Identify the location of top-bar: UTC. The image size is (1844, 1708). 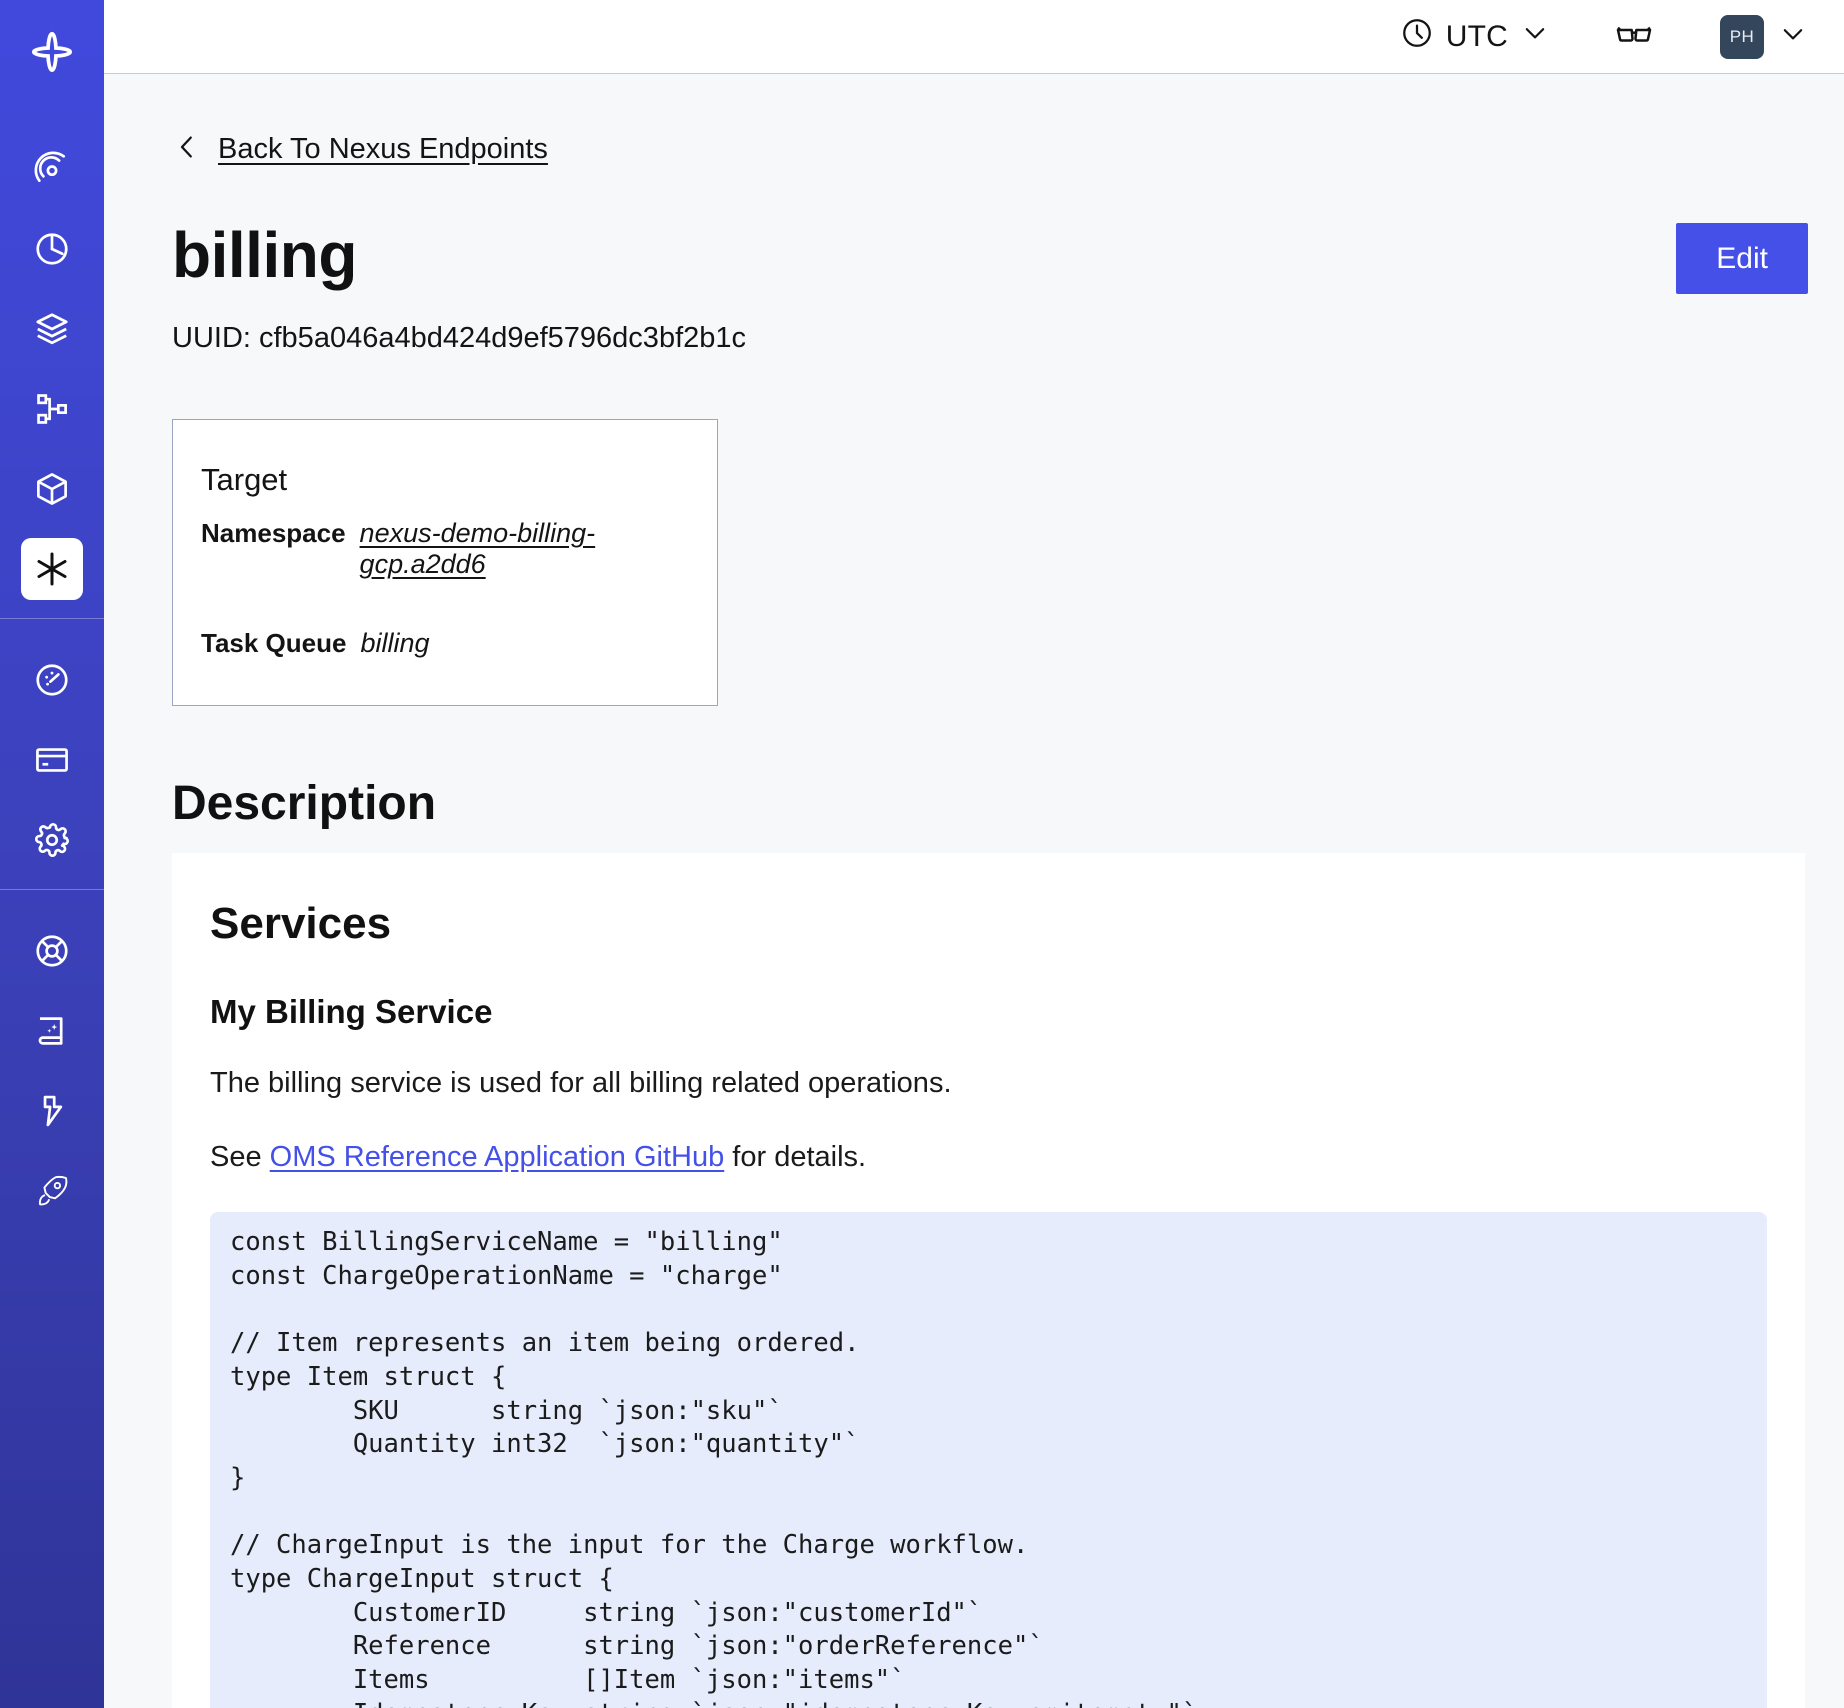
(974, 37).